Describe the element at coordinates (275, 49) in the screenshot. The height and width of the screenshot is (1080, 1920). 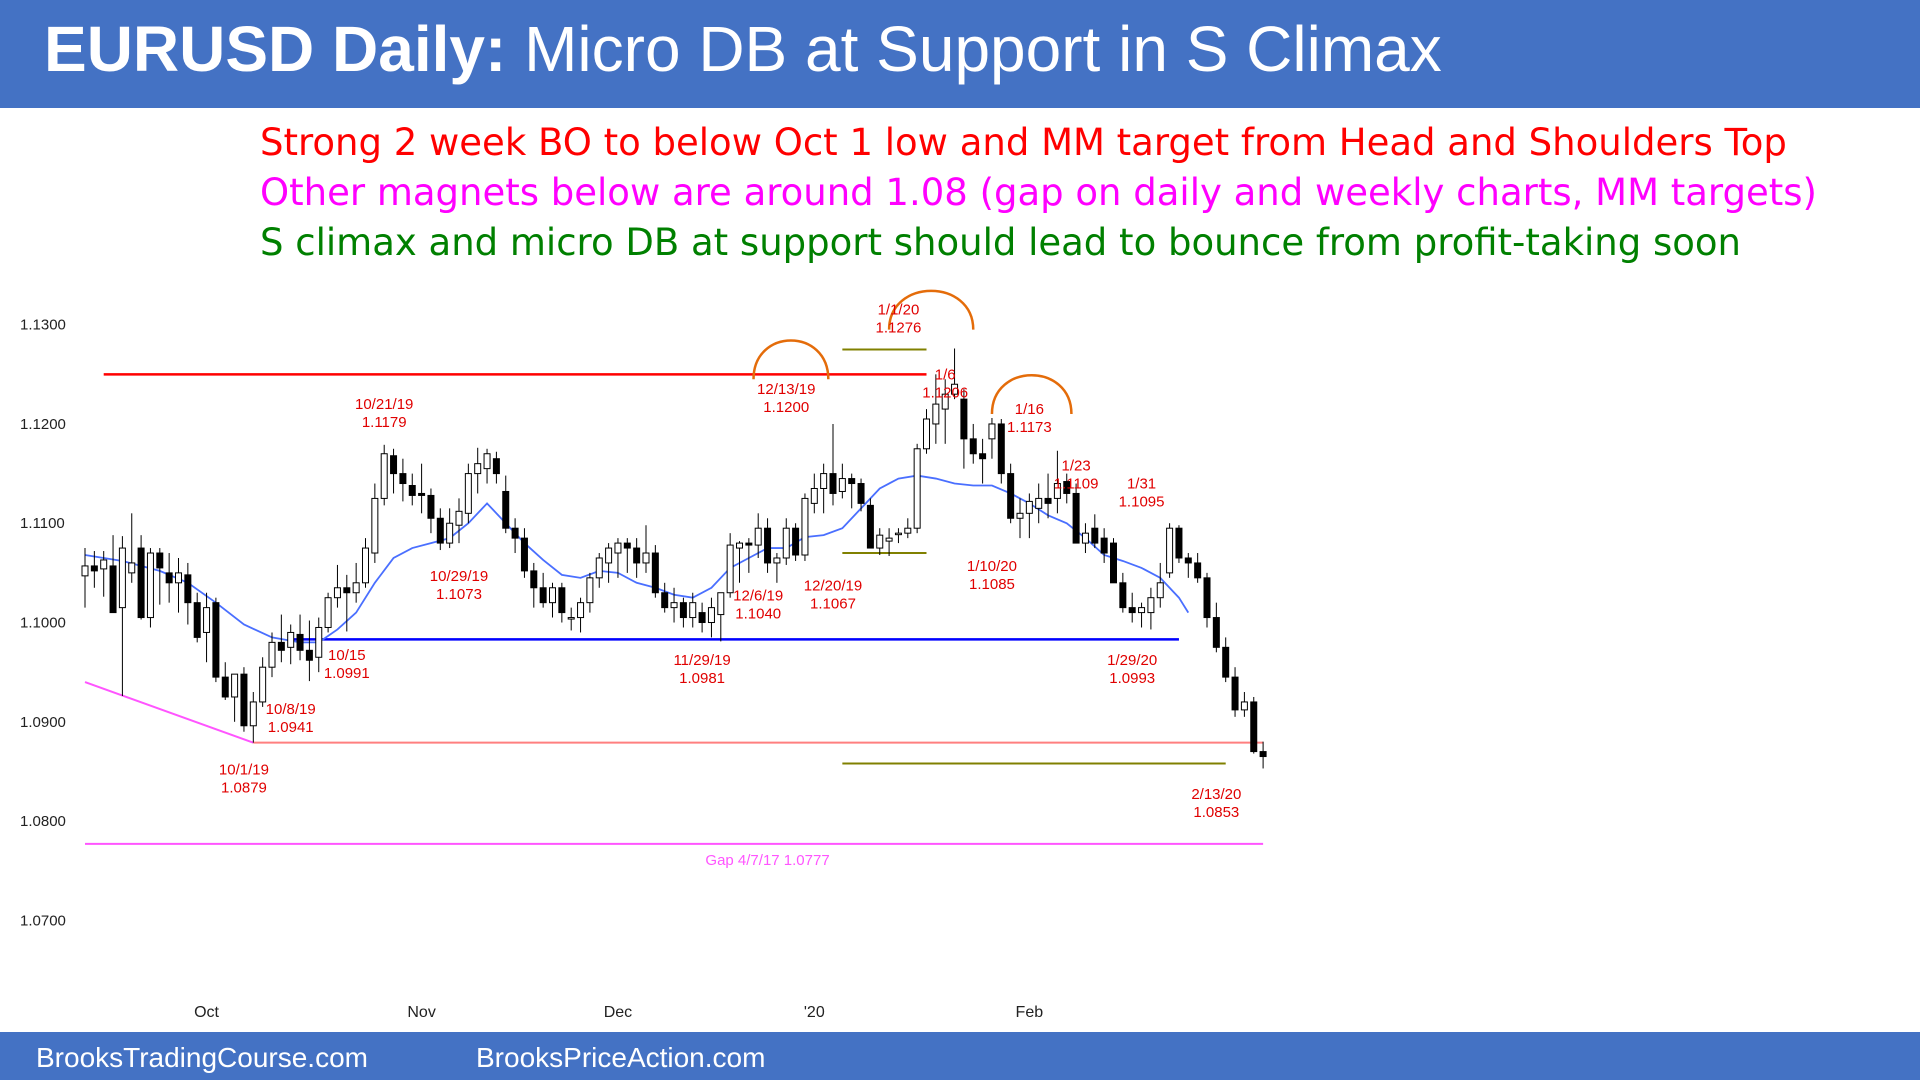
I see `title-symbol: EURUSD Daily:` at that location.